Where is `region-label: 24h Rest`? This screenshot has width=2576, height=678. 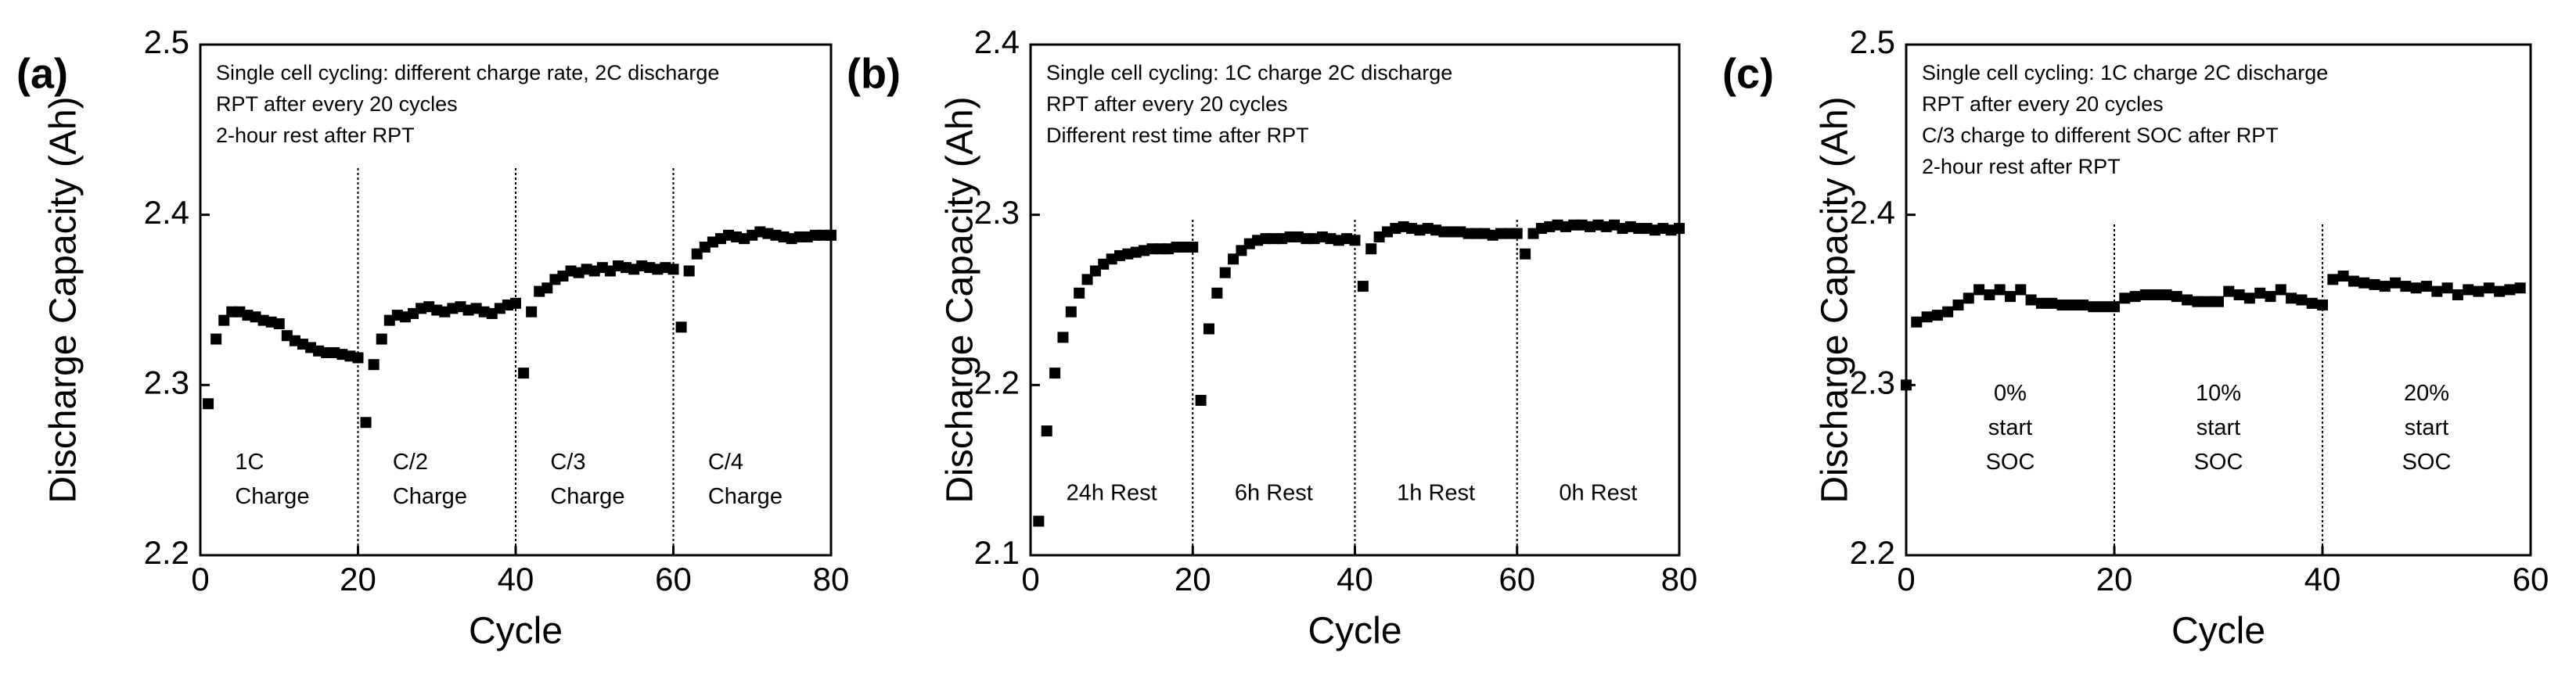 region-label: 24h Rest is located at coordinates (1112, 492).